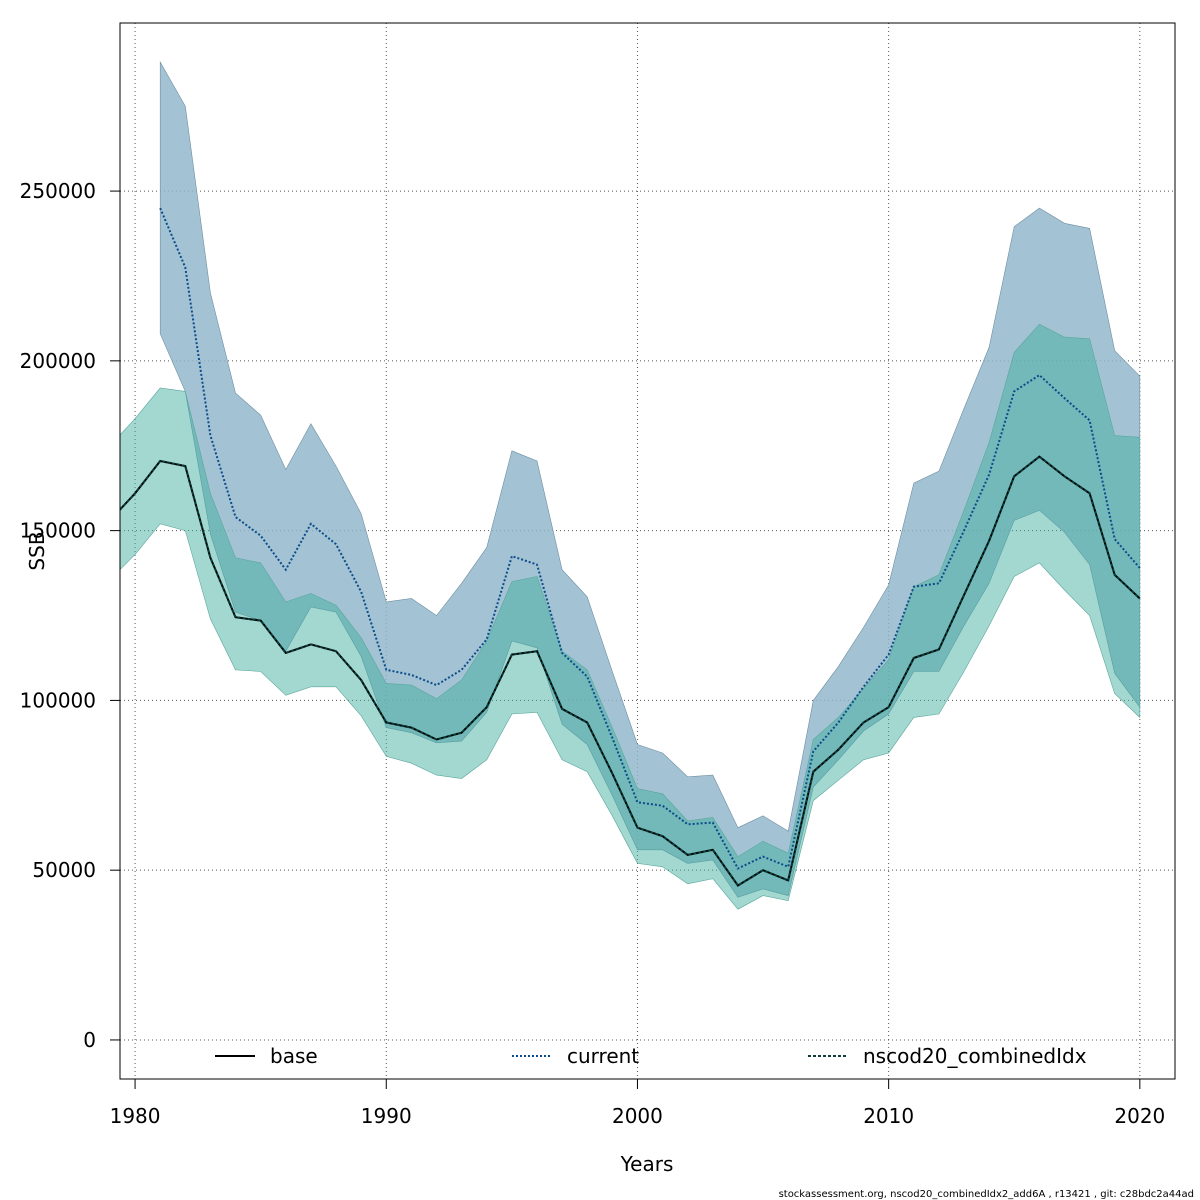 The width and height of the screenshot is (1200, 1200). What do you see at coordinates (603, 1056) in the screenshot?
I see `legend-label-current: current` at bounding box center [603, 1056].